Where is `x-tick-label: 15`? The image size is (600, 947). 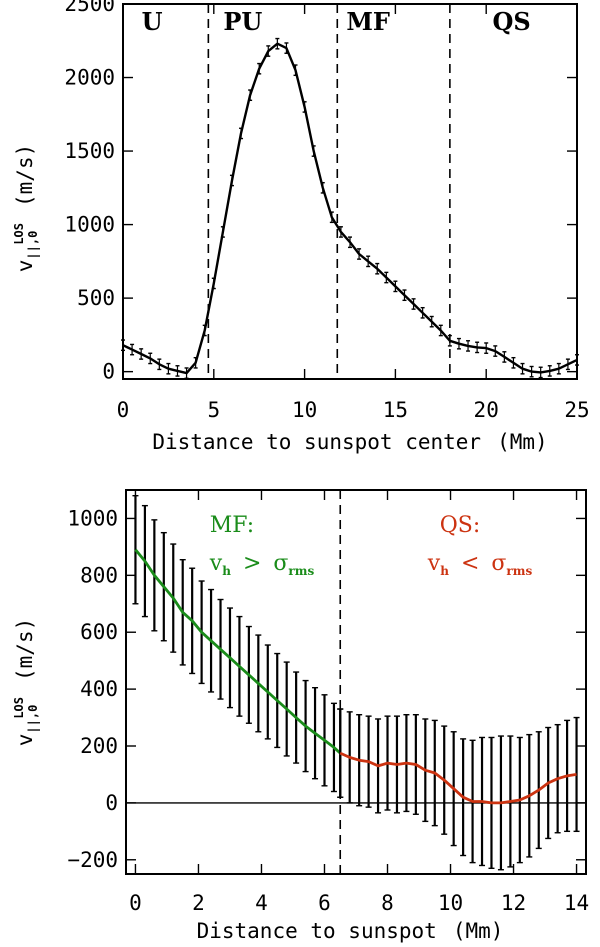 x-tick-label: 15 is located at coordinates (395, 410).